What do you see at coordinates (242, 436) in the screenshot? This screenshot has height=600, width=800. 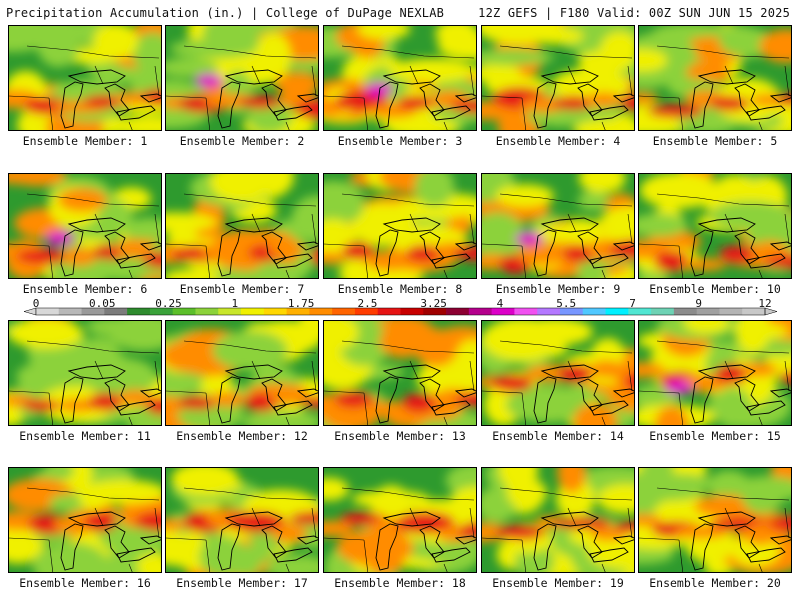 I see `ensemble-member-label: Ensemble Member: 12` at bounding box center [242, 436].